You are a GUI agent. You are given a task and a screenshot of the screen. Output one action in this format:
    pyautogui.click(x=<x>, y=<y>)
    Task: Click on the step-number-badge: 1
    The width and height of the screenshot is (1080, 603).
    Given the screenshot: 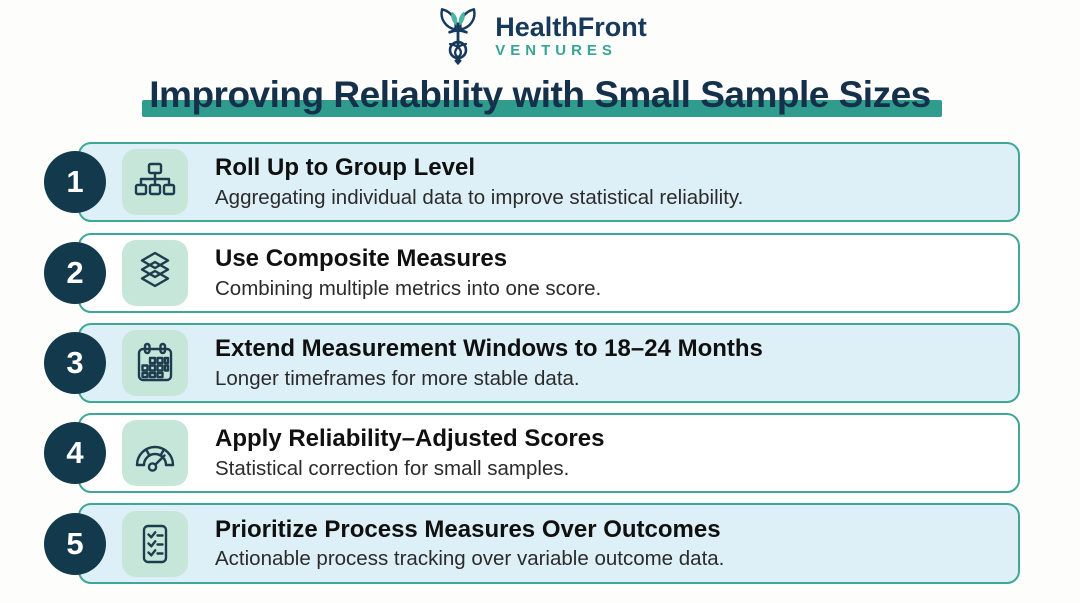 What is the action you would take?
    pyautogui.click(x=75, y=182)
    